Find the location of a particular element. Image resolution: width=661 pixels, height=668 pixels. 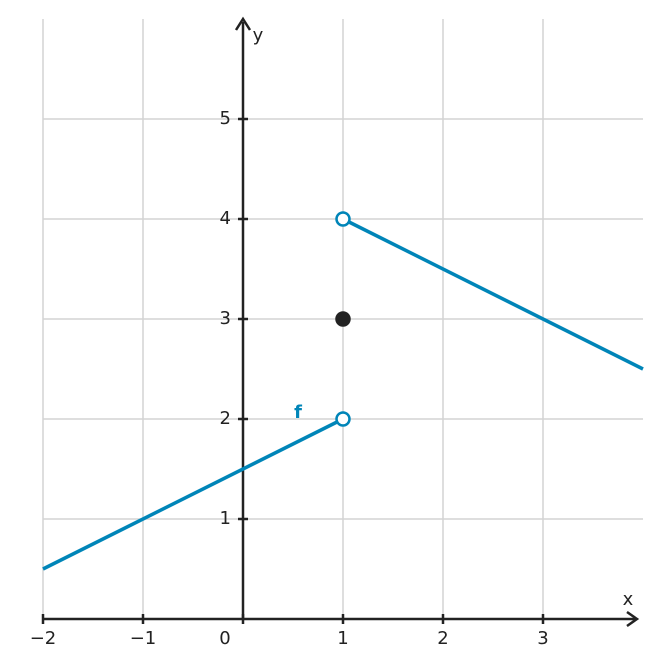

x-axis-label: x is located at coordinates (628, 599).